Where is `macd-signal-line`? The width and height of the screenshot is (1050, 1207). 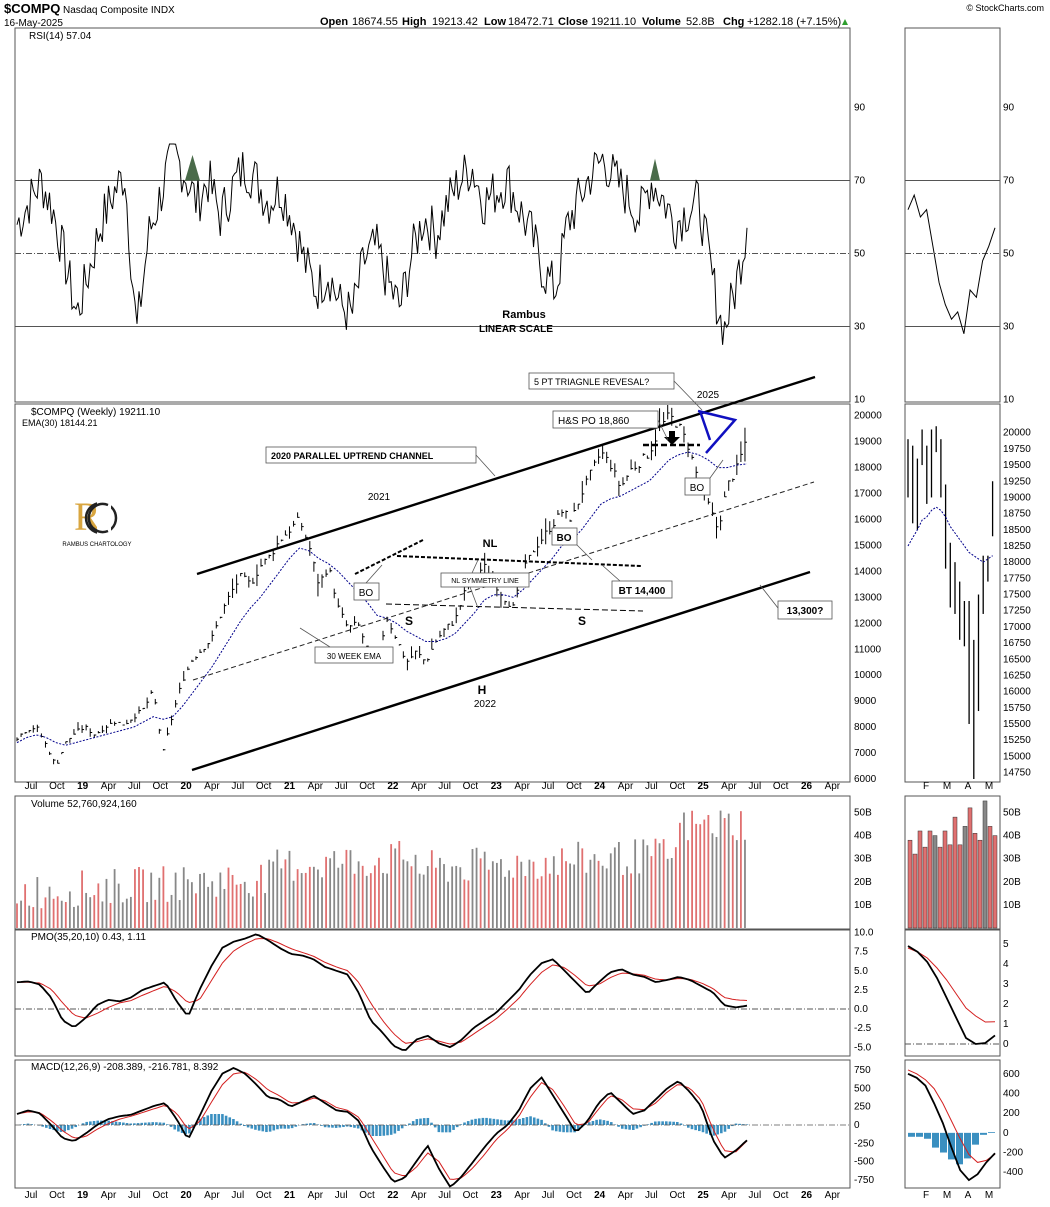
macd-signal-line is located at coordinates (382, 1125).